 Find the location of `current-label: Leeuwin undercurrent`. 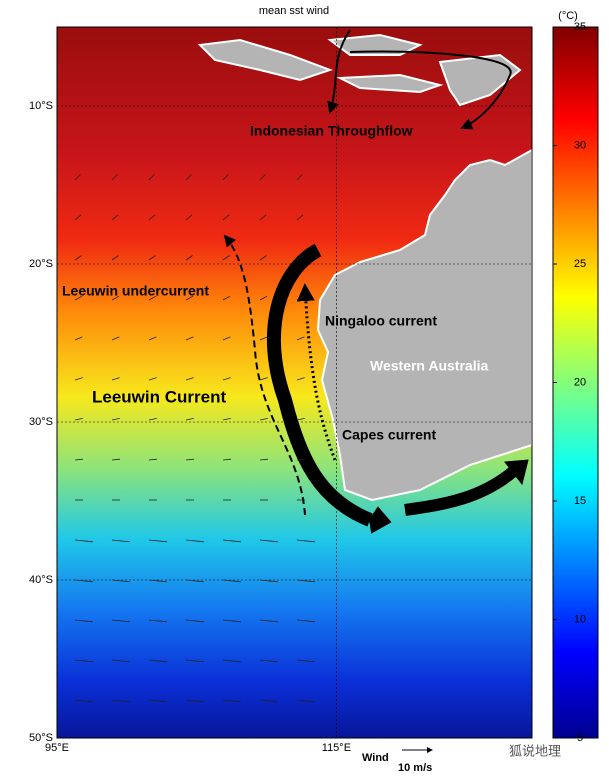

current-label: Leeuwin undercurrent is located at coordinates (135, 291).